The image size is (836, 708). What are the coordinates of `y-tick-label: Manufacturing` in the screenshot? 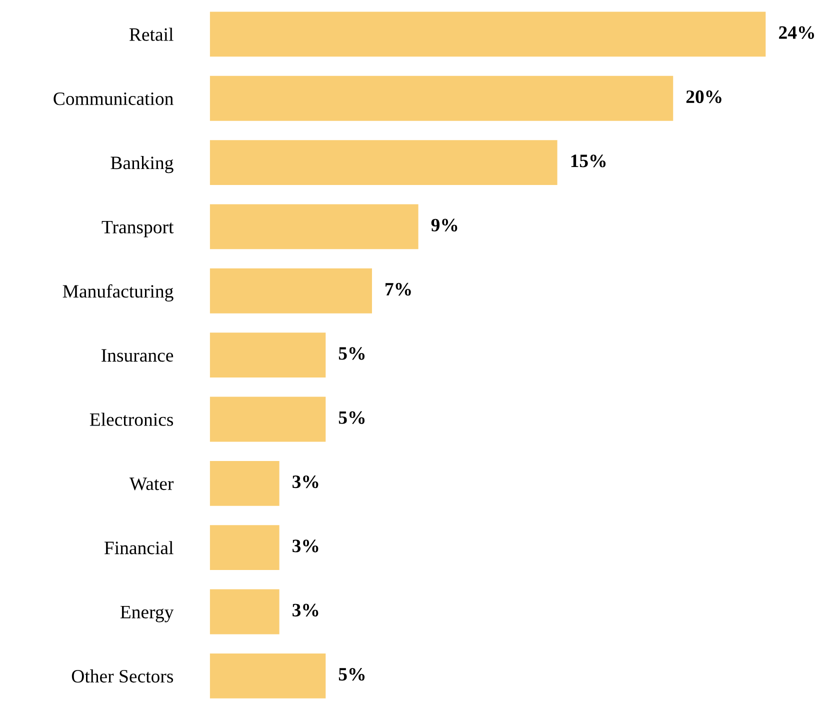 It's located at (118, 293).